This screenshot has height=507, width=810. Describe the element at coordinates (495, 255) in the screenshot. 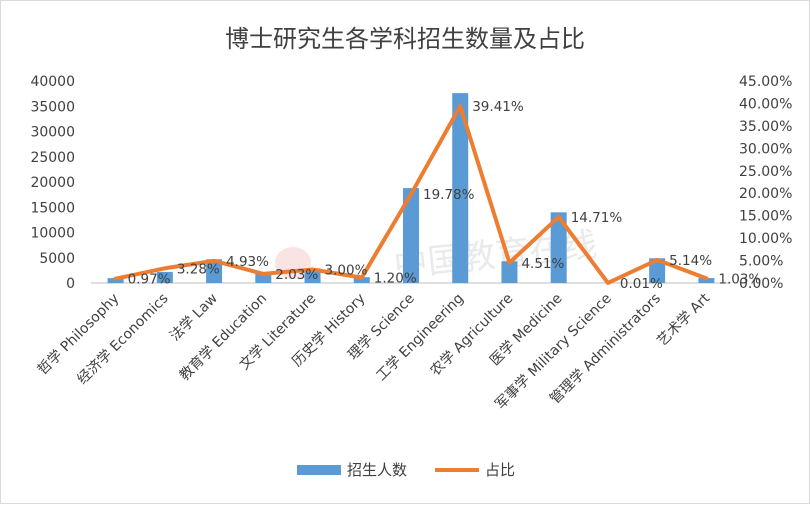

I see `watermark-text: 中国教育在线` at that location.